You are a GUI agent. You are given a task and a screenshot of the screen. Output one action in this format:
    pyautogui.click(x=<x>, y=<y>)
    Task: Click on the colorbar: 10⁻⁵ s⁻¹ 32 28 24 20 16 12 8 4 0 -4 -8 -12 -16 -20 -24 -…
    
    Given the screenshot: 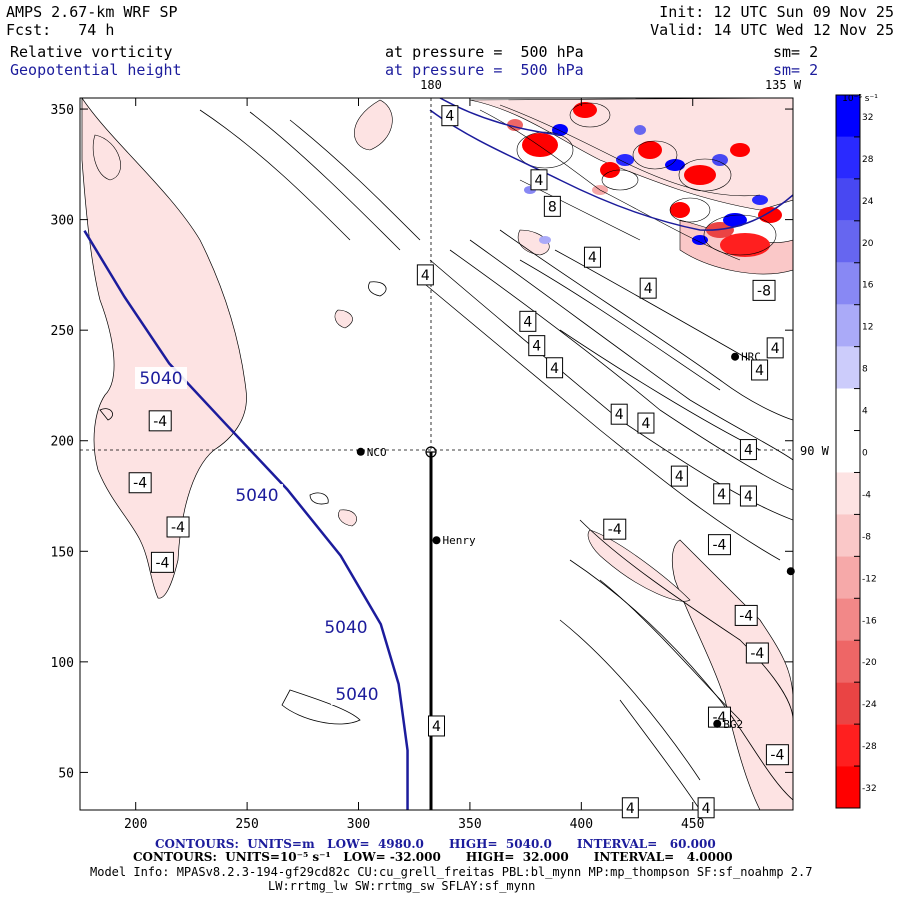 What is the action you would take?
    pyautogui.click(x=856, y=451)
    